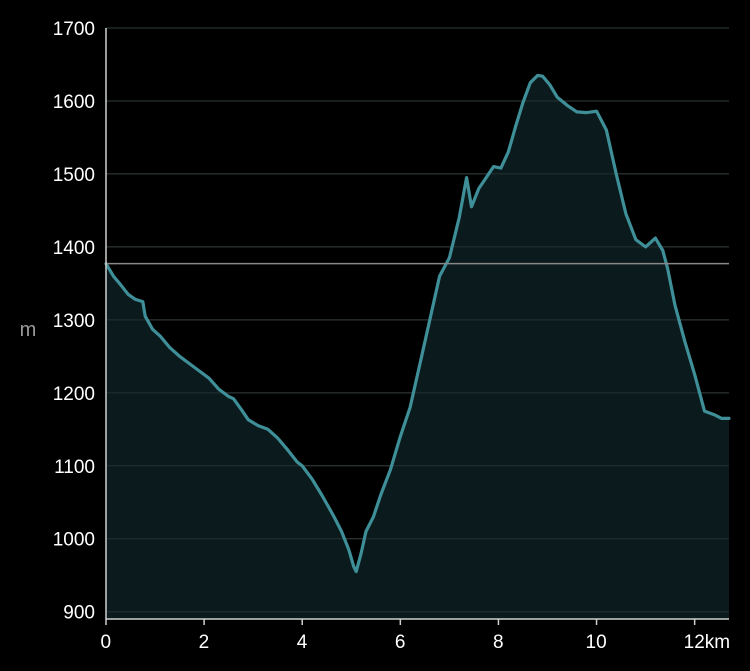  What do you see at coordinates (74, 248) in the screenshot?
I see `y-tick-label: 1400` at bounding box center [74, 248].